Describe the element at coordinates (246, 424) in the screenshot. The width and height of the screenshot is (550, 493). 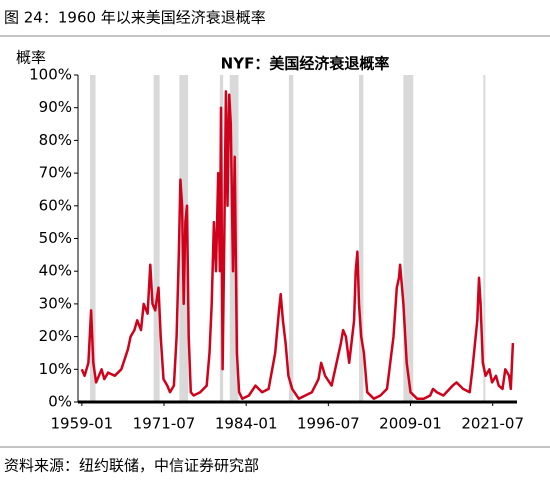
I see `x-tick-label: 1984-01` at that location.